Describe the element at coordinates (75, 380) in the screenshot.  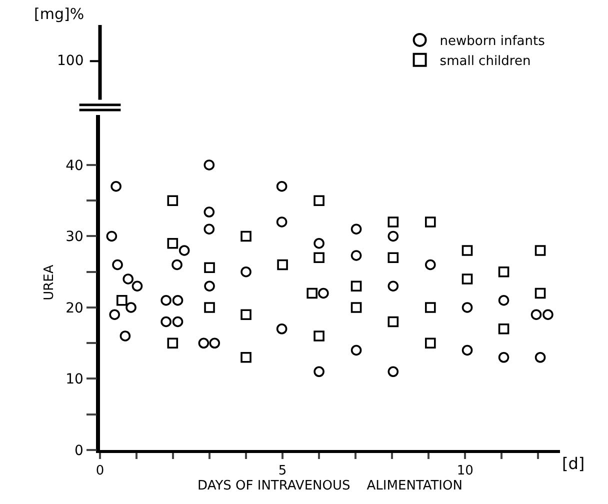
I see `y-tick-label: 10` at that location.